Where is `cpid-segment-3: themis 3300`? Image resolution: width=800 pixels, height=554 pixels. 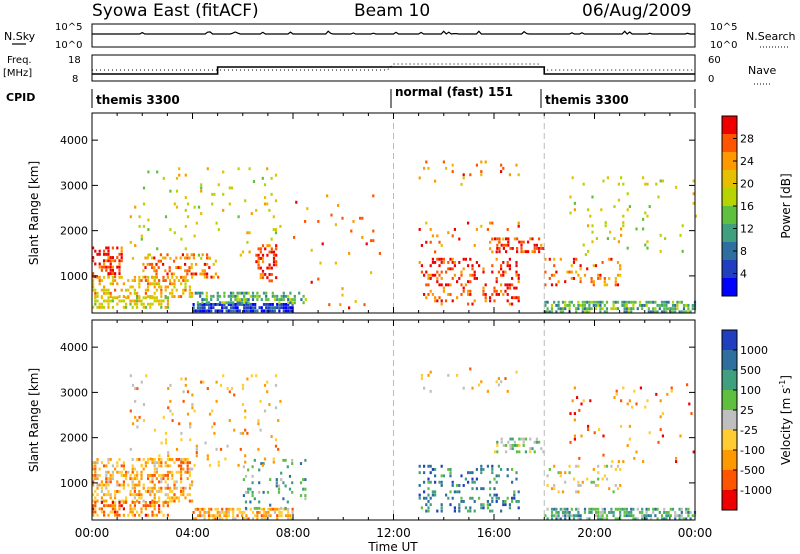
cpid-segment-3: themis 3300 is located at coordinates (587, 100).